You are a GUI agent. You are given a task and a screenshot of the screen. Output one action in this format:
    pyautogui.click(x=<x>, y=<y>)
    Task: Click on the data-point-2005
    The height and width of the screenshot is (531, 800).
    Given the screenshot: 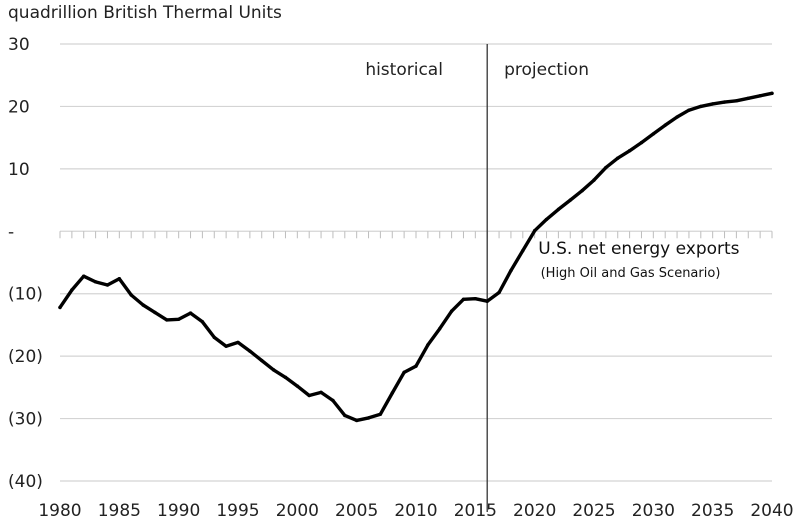 What is the action you would take?
    pyautogui.click(x=356, y=420)
    